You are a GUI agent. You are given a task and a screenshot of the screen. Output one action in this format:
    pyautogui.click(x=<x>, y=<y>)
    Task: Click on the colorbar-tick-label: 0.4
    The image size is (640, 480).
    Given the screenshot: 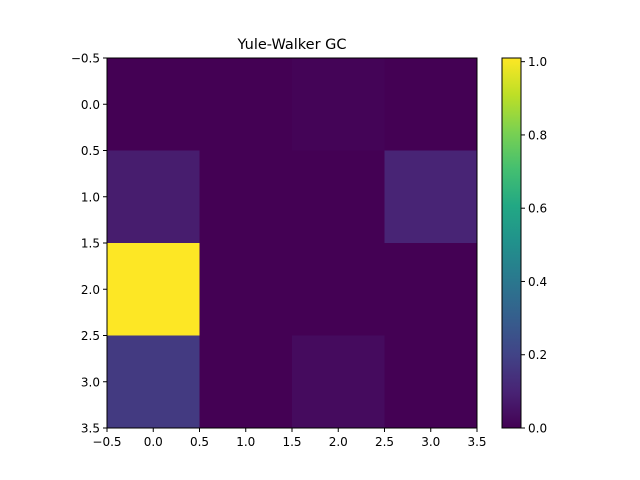 What is the action you would take?
    pyautogui.click(x=537, y=282)
    